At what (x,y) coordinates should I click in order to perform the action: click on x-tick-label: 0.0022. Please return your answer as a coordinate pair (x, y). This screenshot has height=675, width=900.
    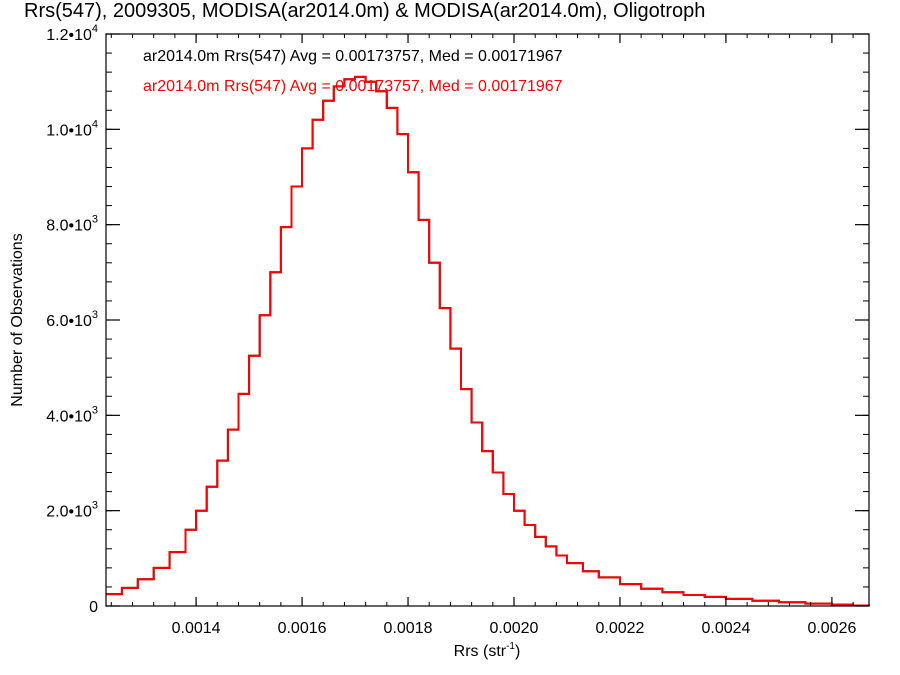
    Looking at the image, I should click on (619, 628).